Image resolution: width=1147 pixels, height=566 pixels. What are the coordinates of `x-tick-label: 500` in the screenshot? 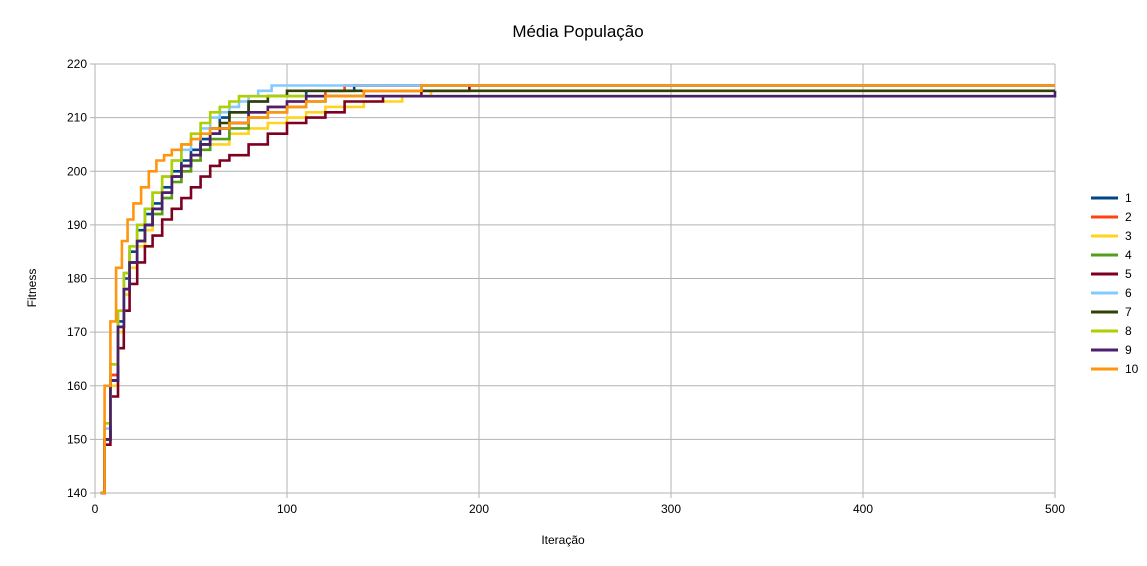 It's located at (1055, 509).